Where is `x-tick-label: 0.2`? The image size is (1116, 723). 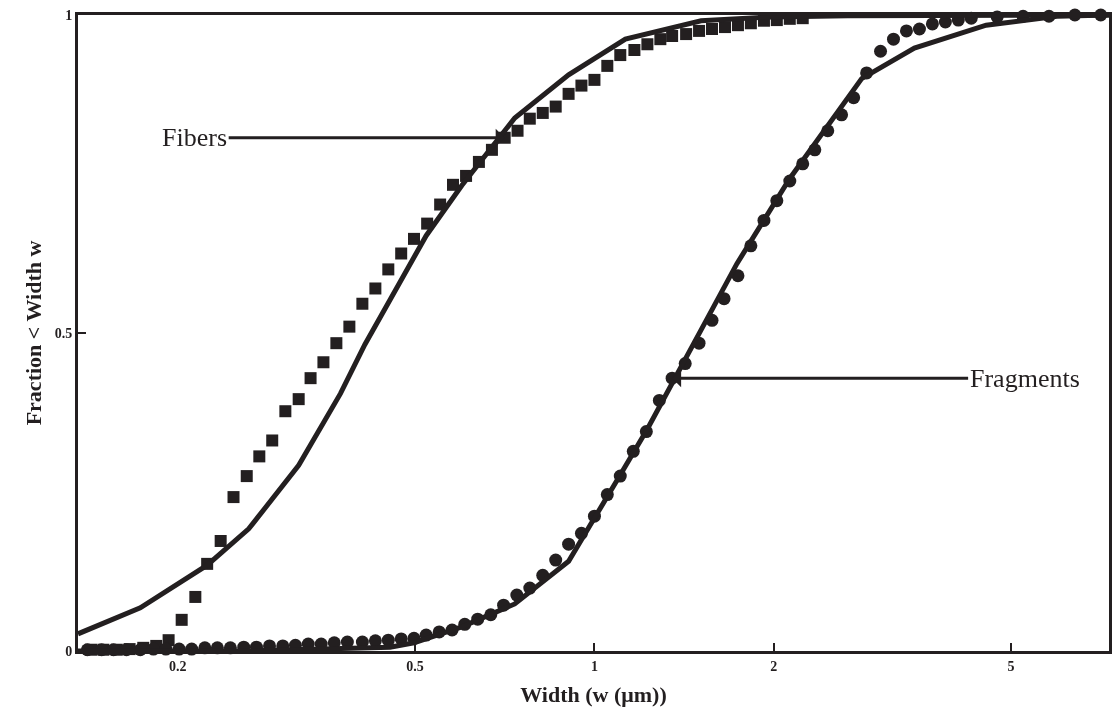 x-tick-label: 0.2 is located at coordinates (178, 666).